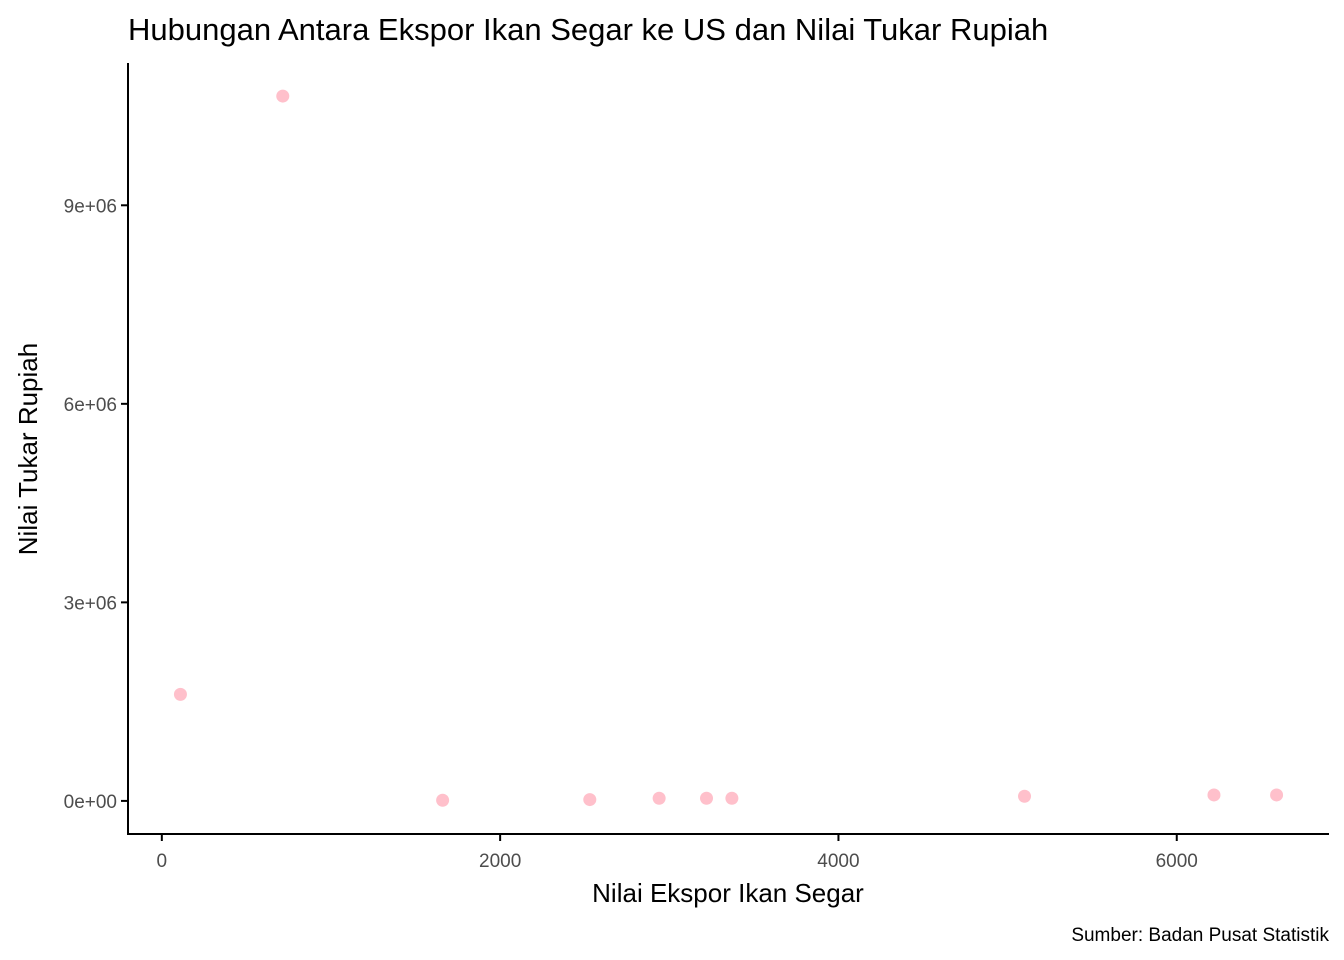 This screenshot has width=1344, height=960. What do you see at coordinates (677, 853) in the screenshot?
I see `x-axis-ticks: 0 2000 4000 6000` at bounding box center [677, 853].